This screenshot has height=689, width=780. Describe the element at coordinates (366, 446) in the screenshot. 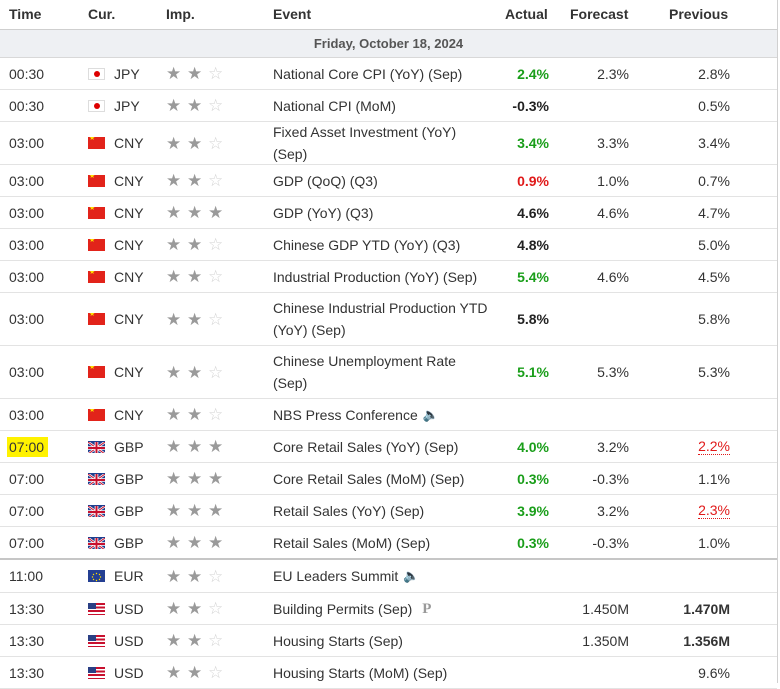

I see `event-name: Core Retail Sales (YoY) (Sep)` at that location.